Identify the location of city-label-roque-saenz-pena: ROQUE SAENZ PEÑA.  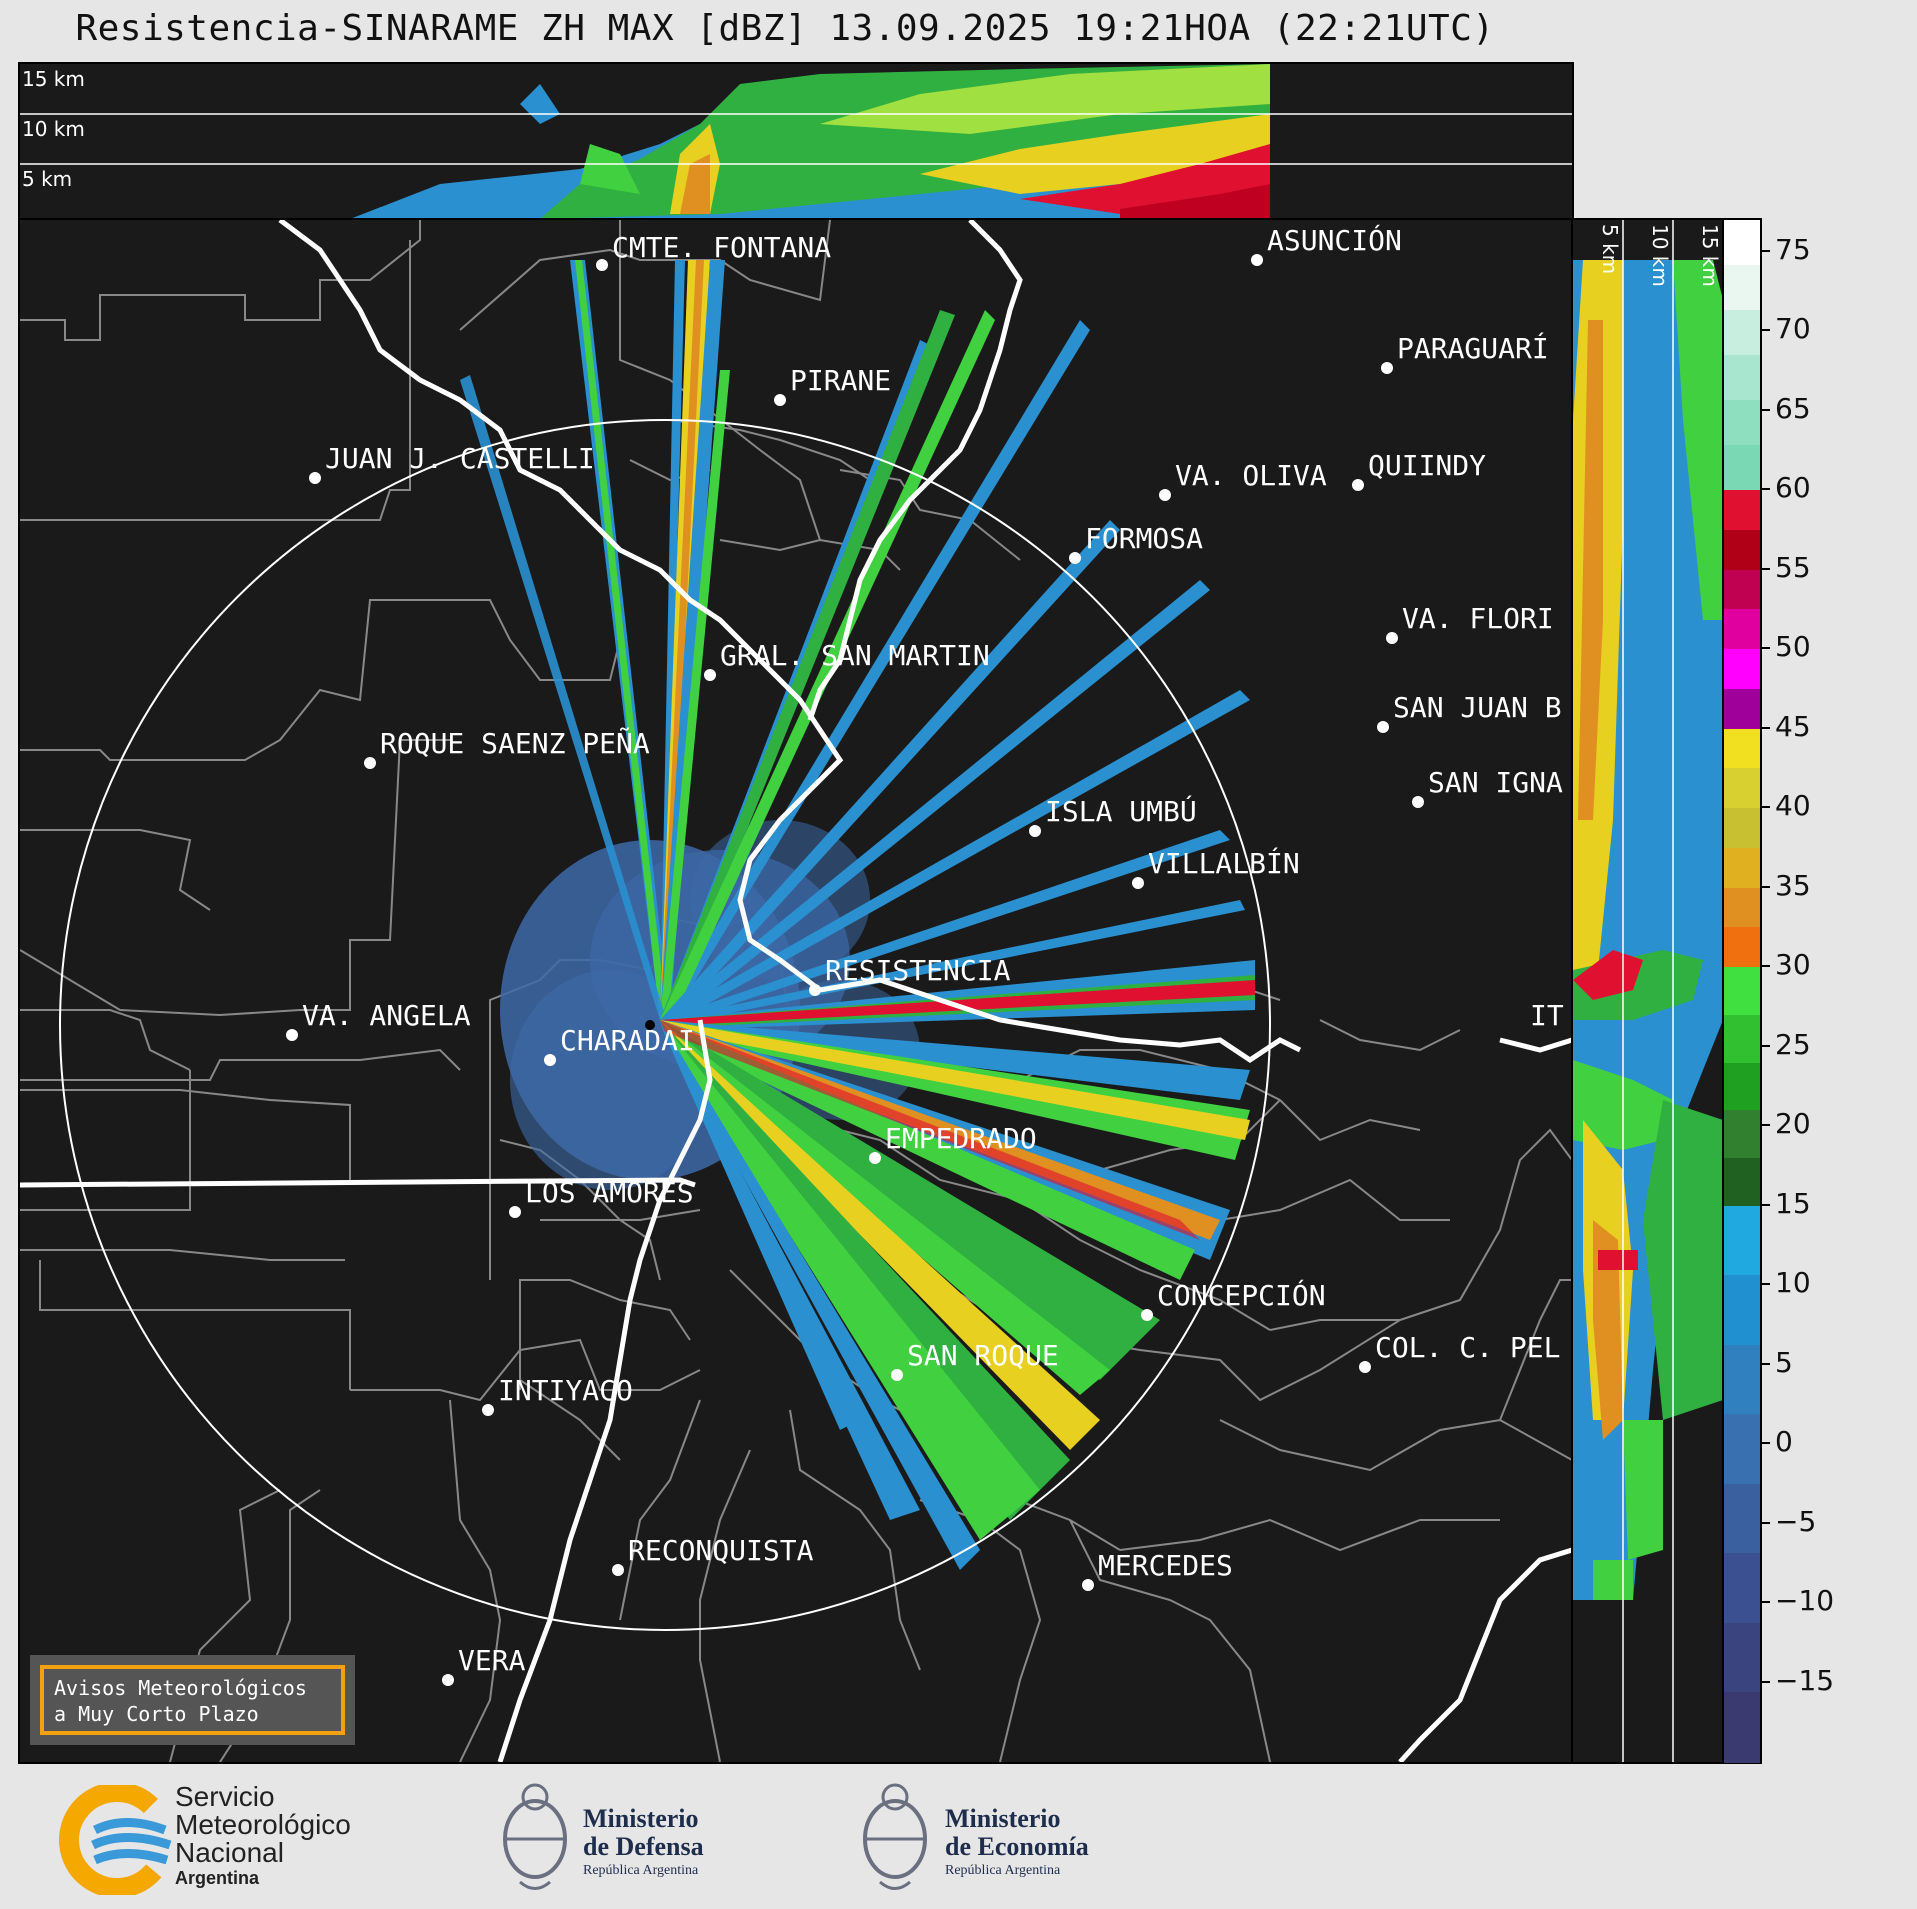
(515, 743).